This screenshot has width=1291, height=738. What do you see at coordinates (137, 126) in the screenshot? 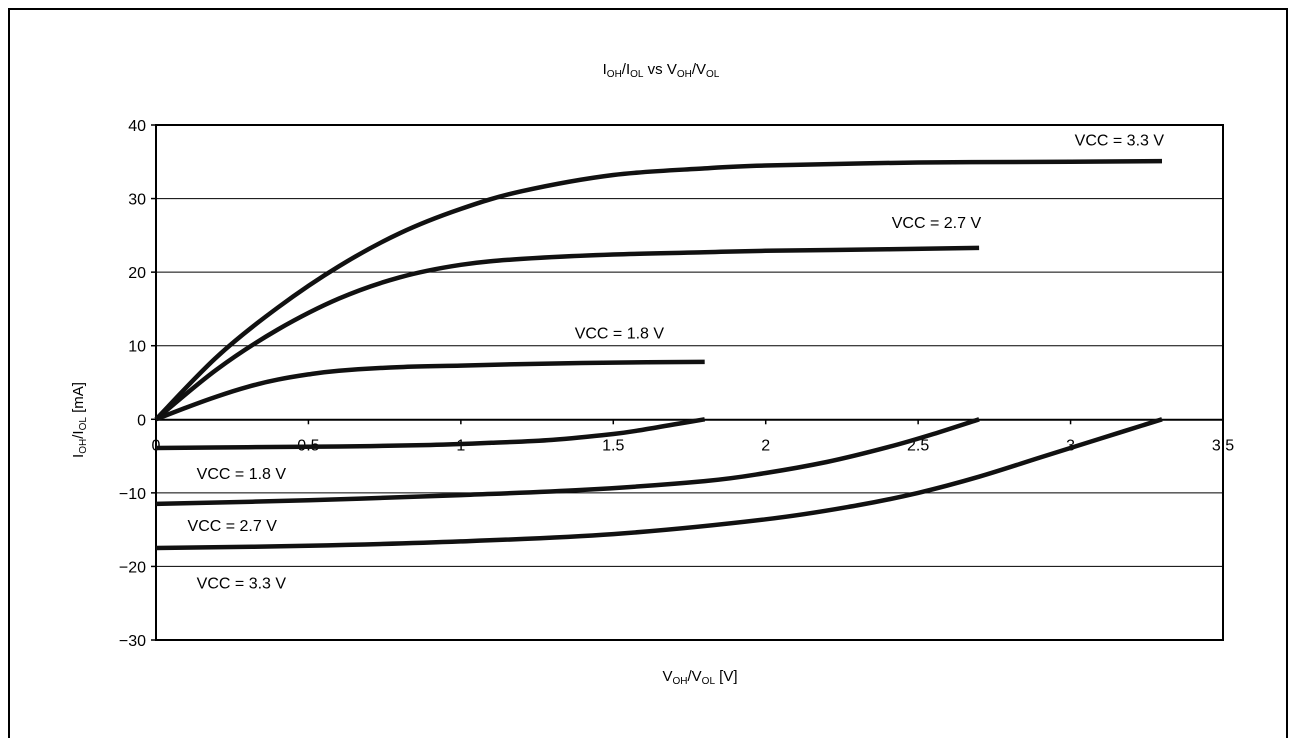
I see `y-tick-label-0: 40` at bounding box center [137, 126].